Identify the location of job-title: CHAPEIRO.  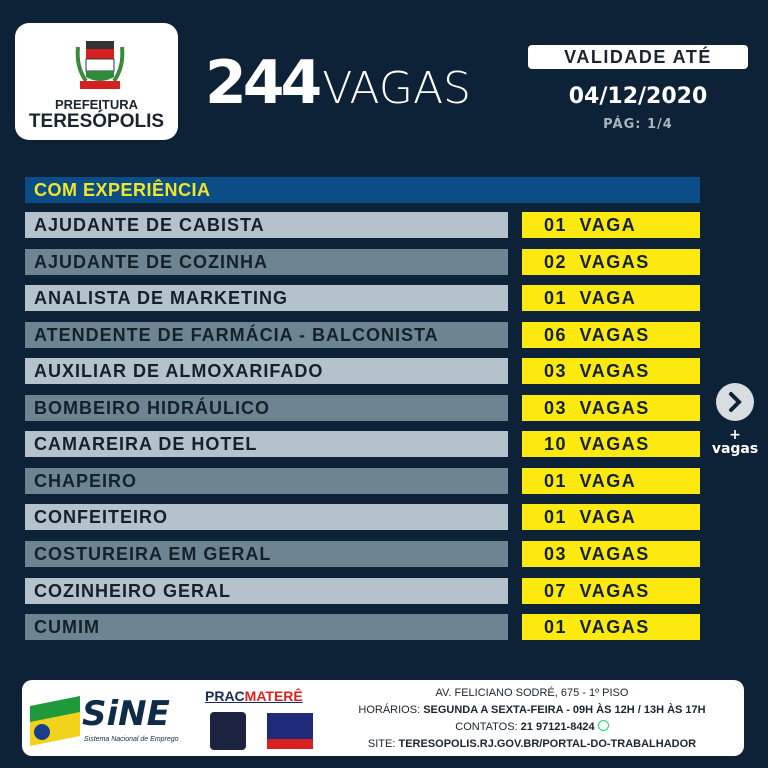
(266, 480).